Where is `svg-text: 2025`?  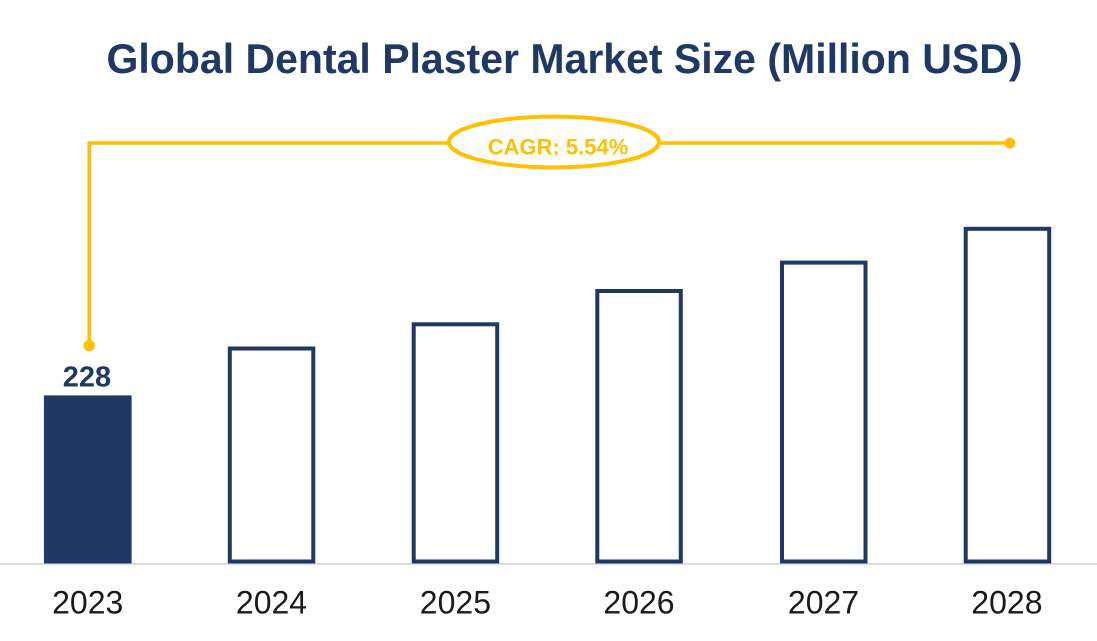 svg-text: 2025 is located at coordinates (455, 602).